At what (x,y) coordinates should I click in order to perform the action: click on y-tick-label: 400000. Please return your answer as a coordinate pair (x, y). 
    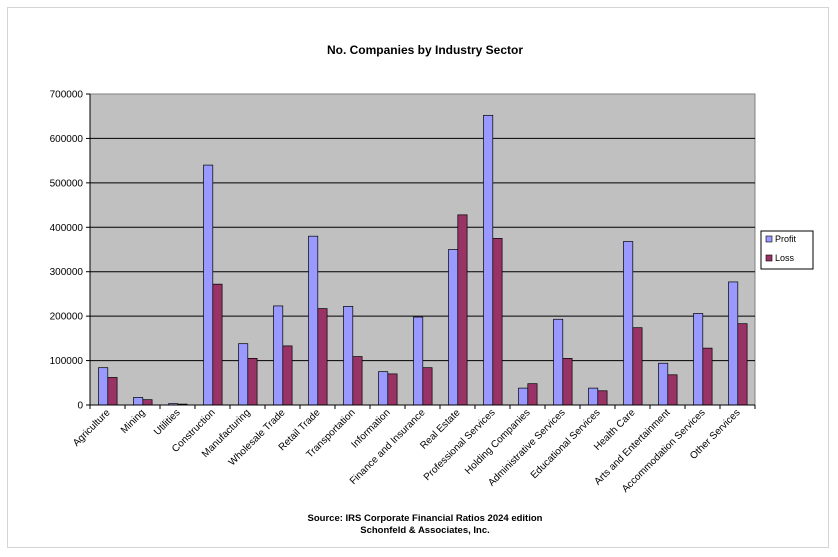
    Looking at the image, I should click on (67, 228).